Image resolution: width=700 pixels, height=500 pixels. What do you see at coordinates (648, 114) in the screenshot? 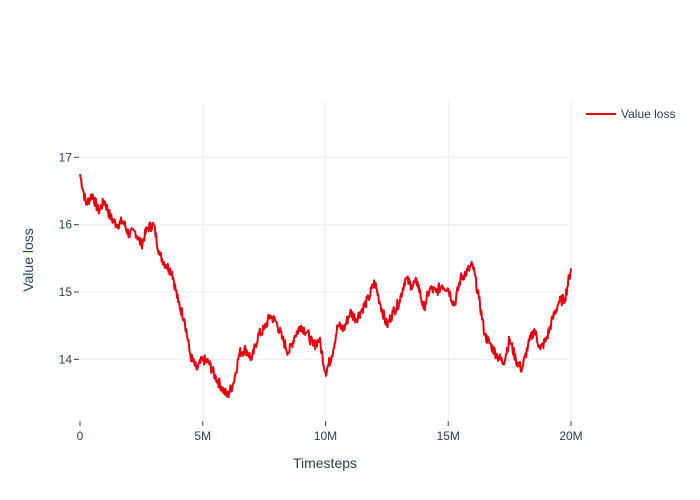
I see `legend-label-value-loss: Value loss` at bounding box center [648, 114].